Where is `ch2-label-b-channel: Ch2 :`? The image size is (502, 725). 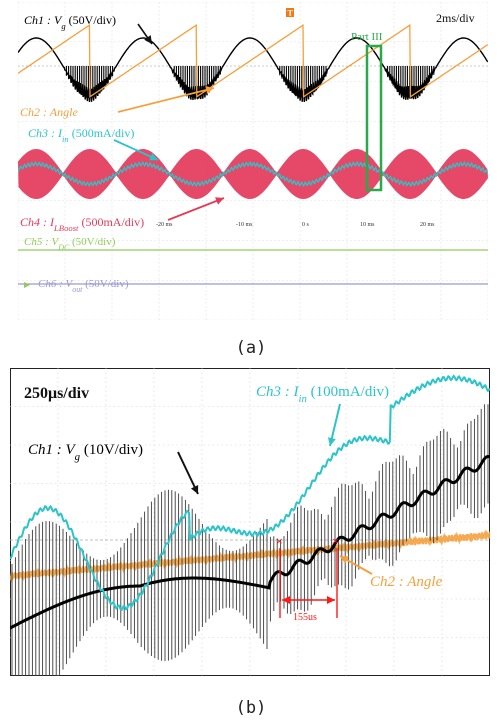
ch2-label-b-channel: Ch2 : is located at coordinates (388, 582).